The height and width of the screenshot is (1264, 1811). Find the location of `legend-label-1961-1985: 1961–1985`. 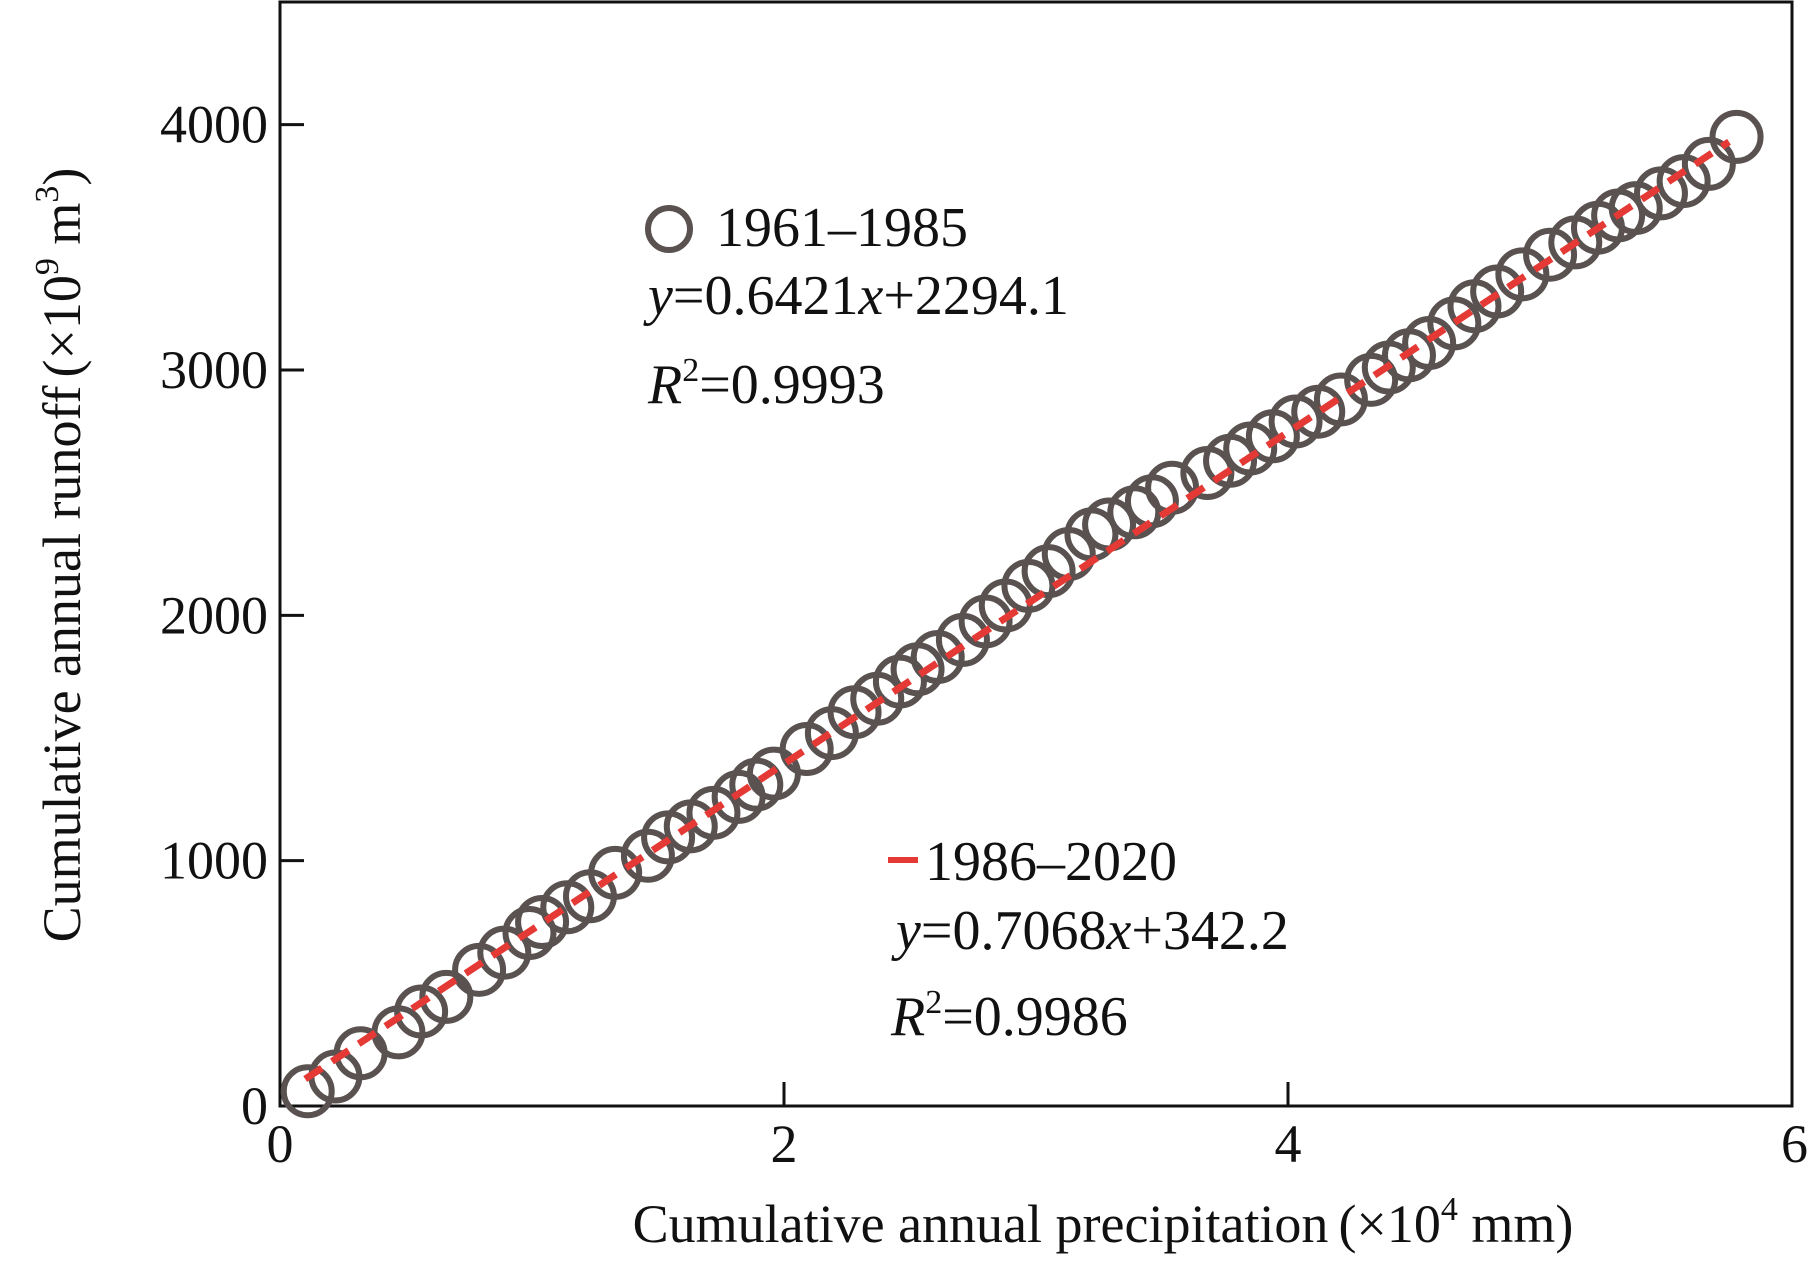

legend-label-1961-1985: 1961–1985 is located at coordinates (842, 228).